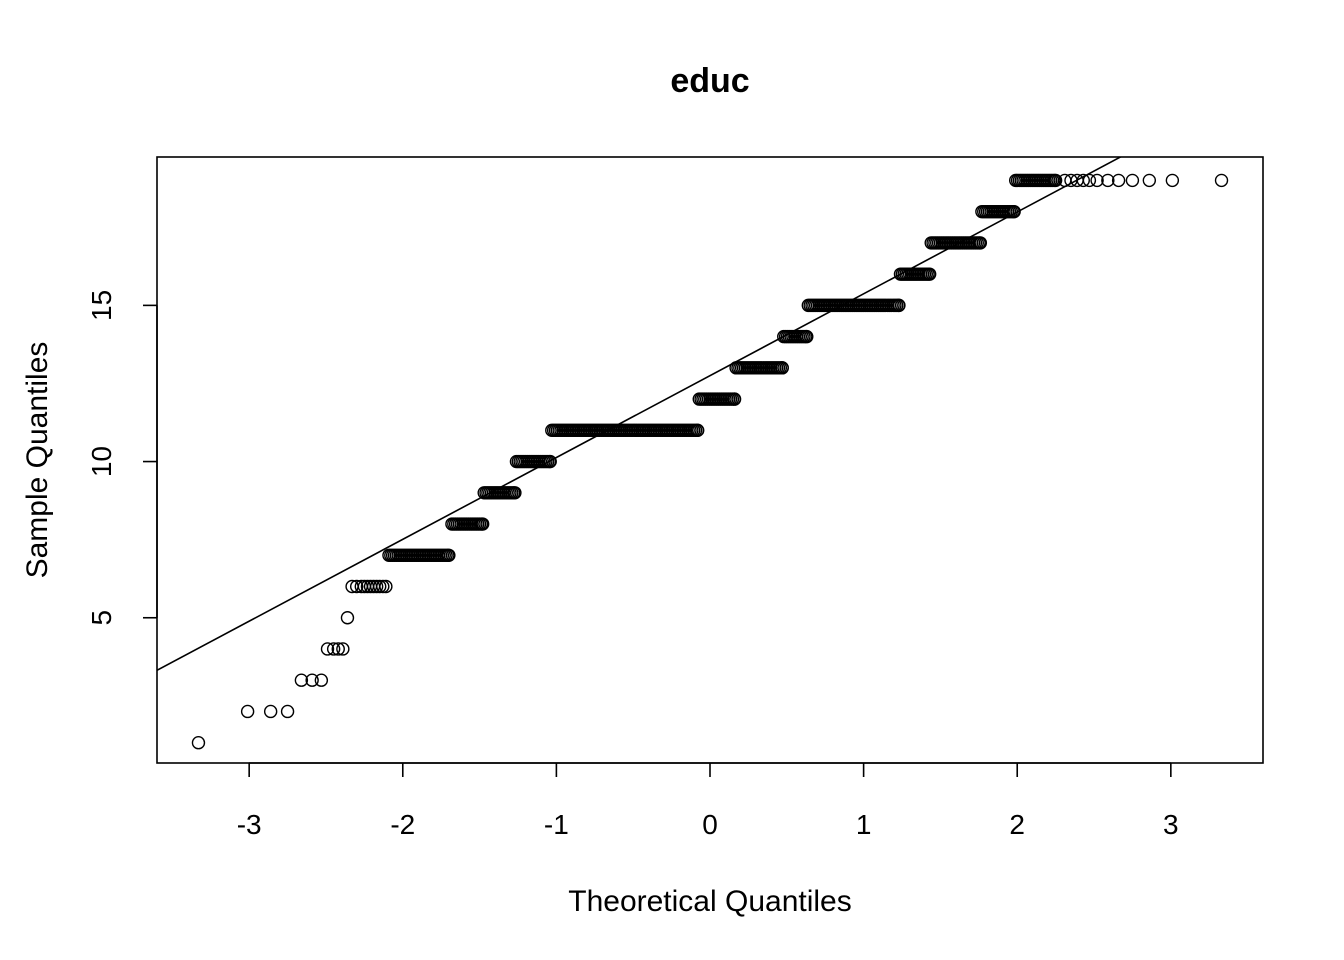 Image resolution: width=1344 pixels, height=960 pixels. I want to click on x-axis: -3 -2 -1 0 1 2 3, so click(708, 801).